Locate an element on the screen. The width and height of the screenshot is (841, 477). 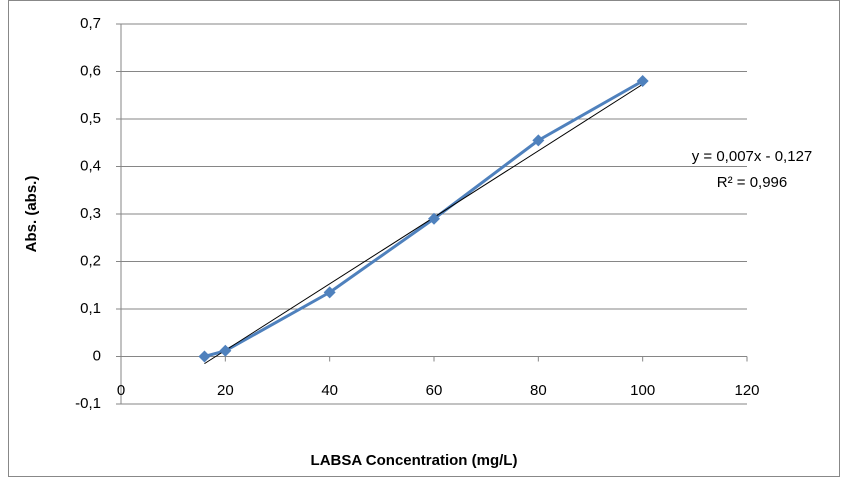
y-tick-label: 0 is located at coordinates (97, 355).